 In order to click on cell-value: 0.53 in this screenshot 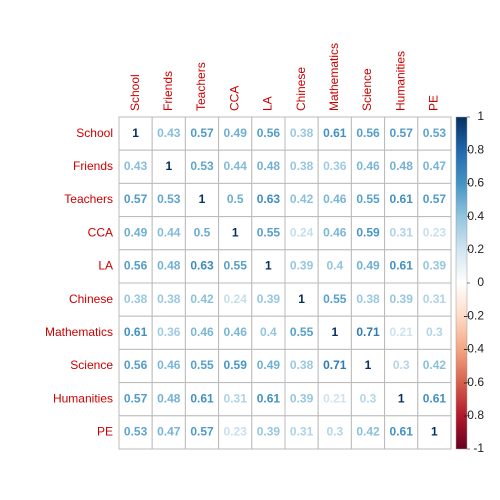, I will do `click(202, 166)`.